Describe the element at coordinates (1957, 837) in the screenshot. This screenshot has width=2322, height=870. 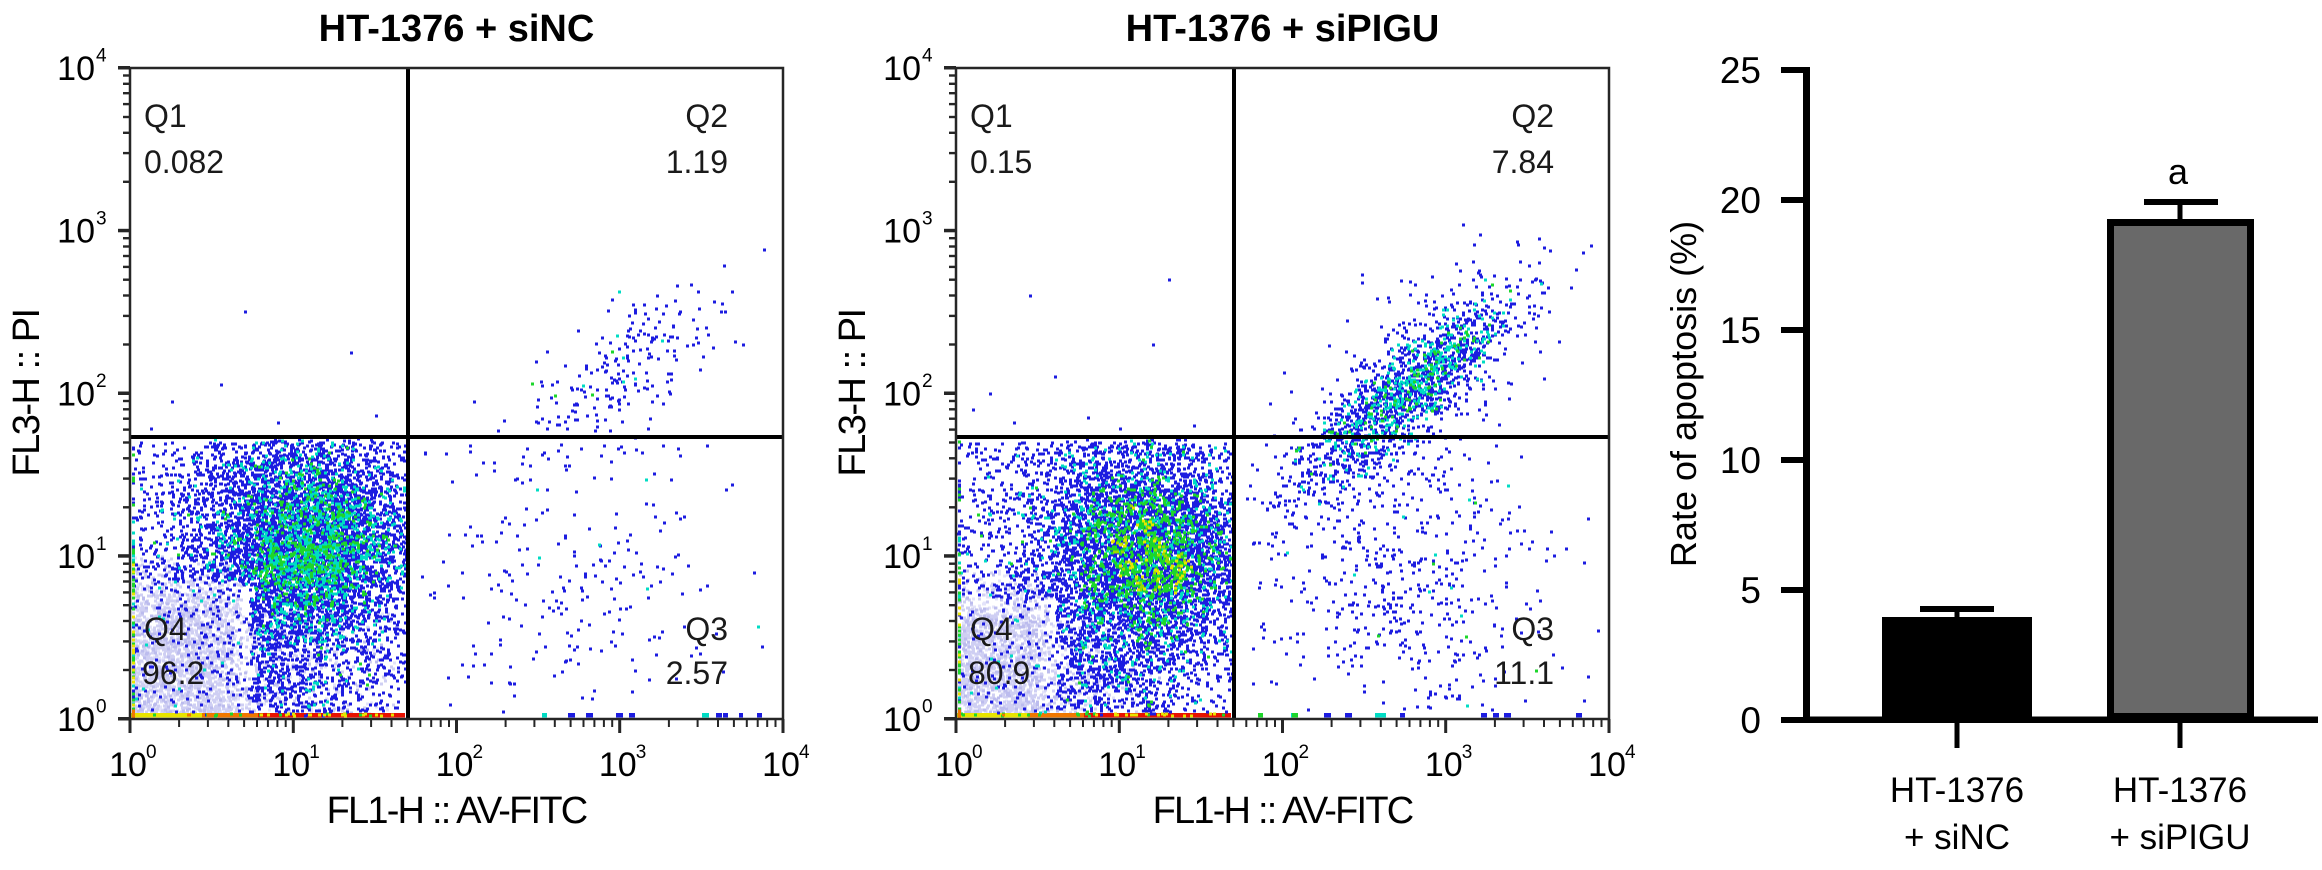
I see `svg-text: + siNC` at that location.